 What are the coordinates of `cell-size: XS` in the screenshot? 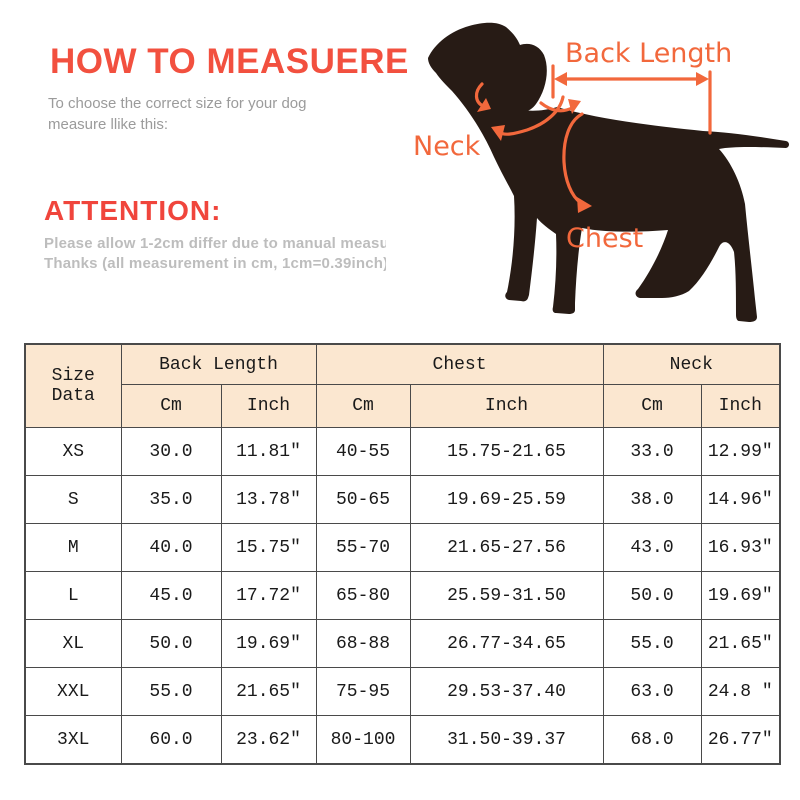 It's located at (73, 451).